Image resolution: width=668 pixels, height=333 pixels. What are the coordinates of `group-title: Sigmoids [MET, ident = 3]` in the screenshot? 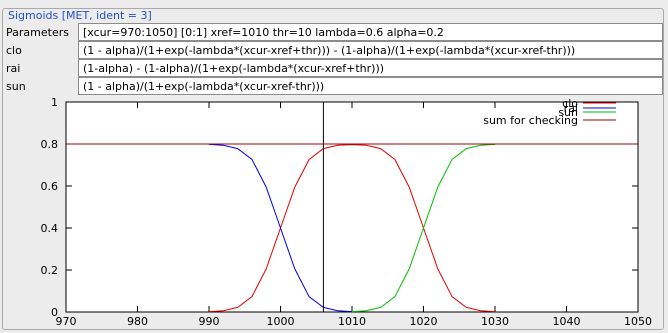 It's located at (80, 15).